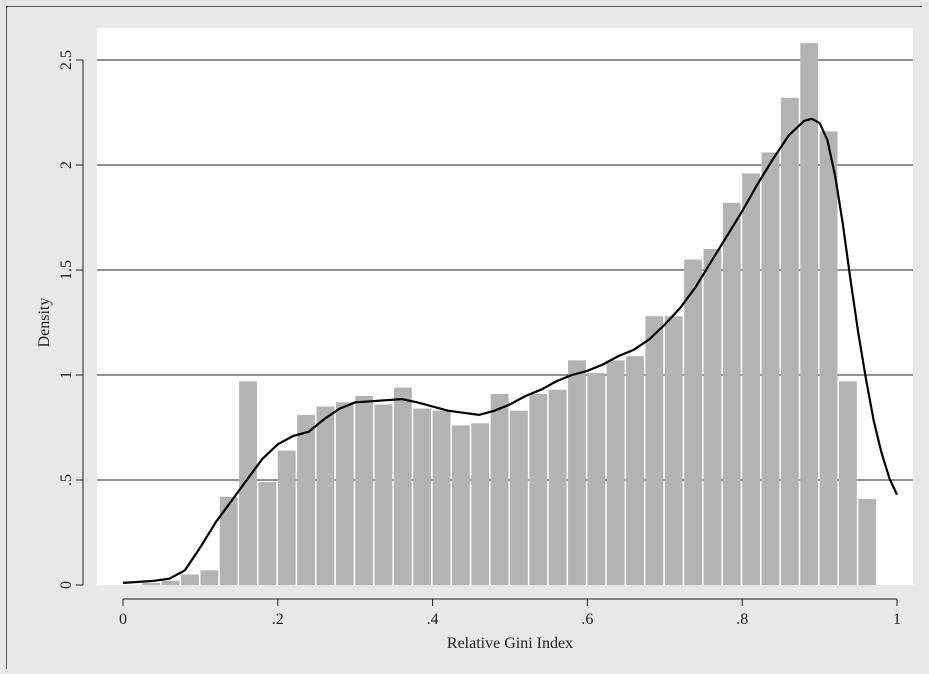 Image resolution: width=929 pixels, height=674 pixels. I want to click on x-axis-title: Relative Gini Index, so click(510, 643).